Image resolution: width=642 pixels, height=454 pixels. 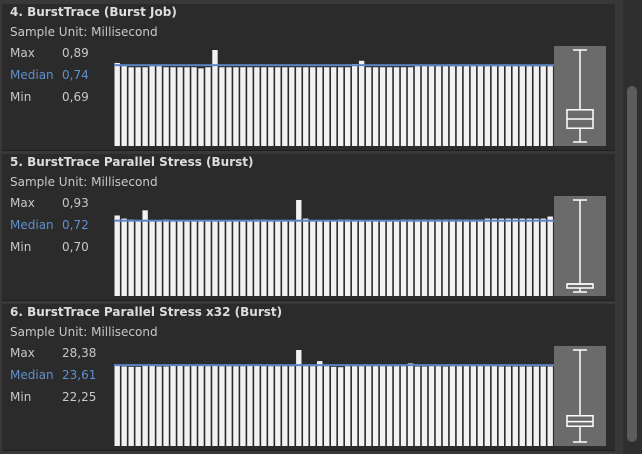 What do you see at coordinates (75, 203) in the screenshot?
I see `max-value: 0,93` at bounding box center [75, 203].